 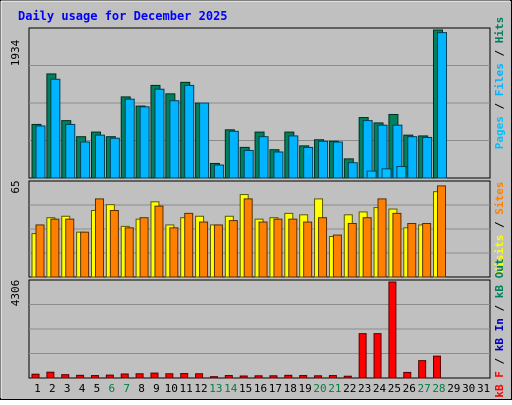 I want to click on graph-title: Daily usage for December 2025, so click(x=123, y=16).